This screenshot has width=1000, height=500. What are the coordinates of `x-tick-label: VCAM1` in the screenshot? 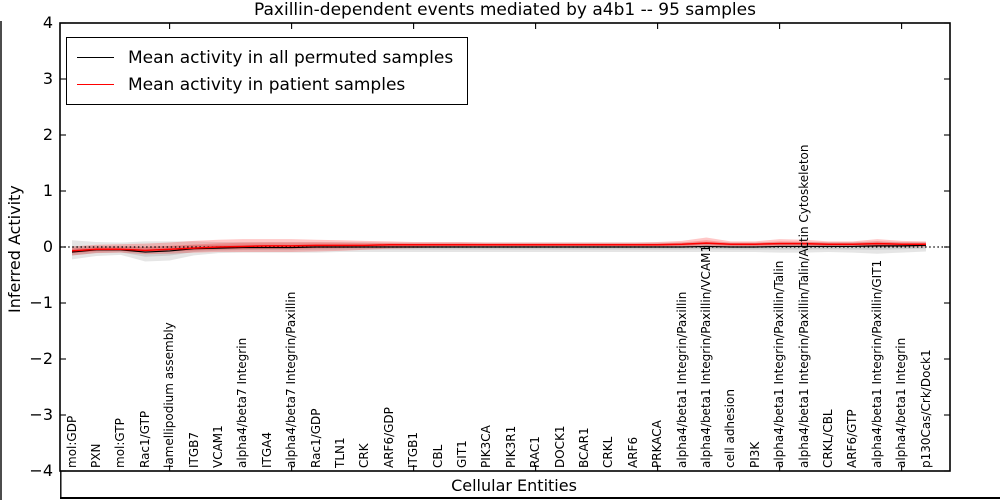 It's located at (217, 446).